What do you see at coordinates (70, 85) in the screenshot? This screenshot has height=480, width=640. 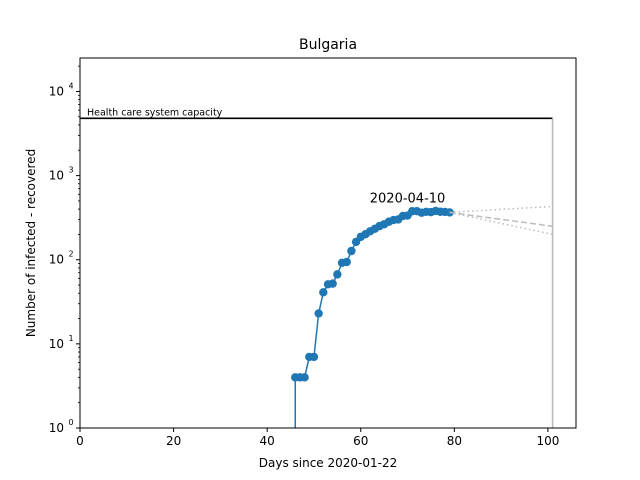 I see `y-tick-exponent: 4` at bounding box center [70, 85].